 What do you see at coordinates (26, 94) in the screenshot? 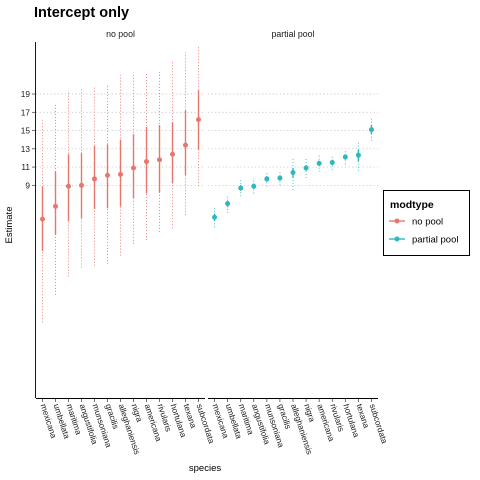
I see `y-tick-label: 19` at bounding box center [26, 94].